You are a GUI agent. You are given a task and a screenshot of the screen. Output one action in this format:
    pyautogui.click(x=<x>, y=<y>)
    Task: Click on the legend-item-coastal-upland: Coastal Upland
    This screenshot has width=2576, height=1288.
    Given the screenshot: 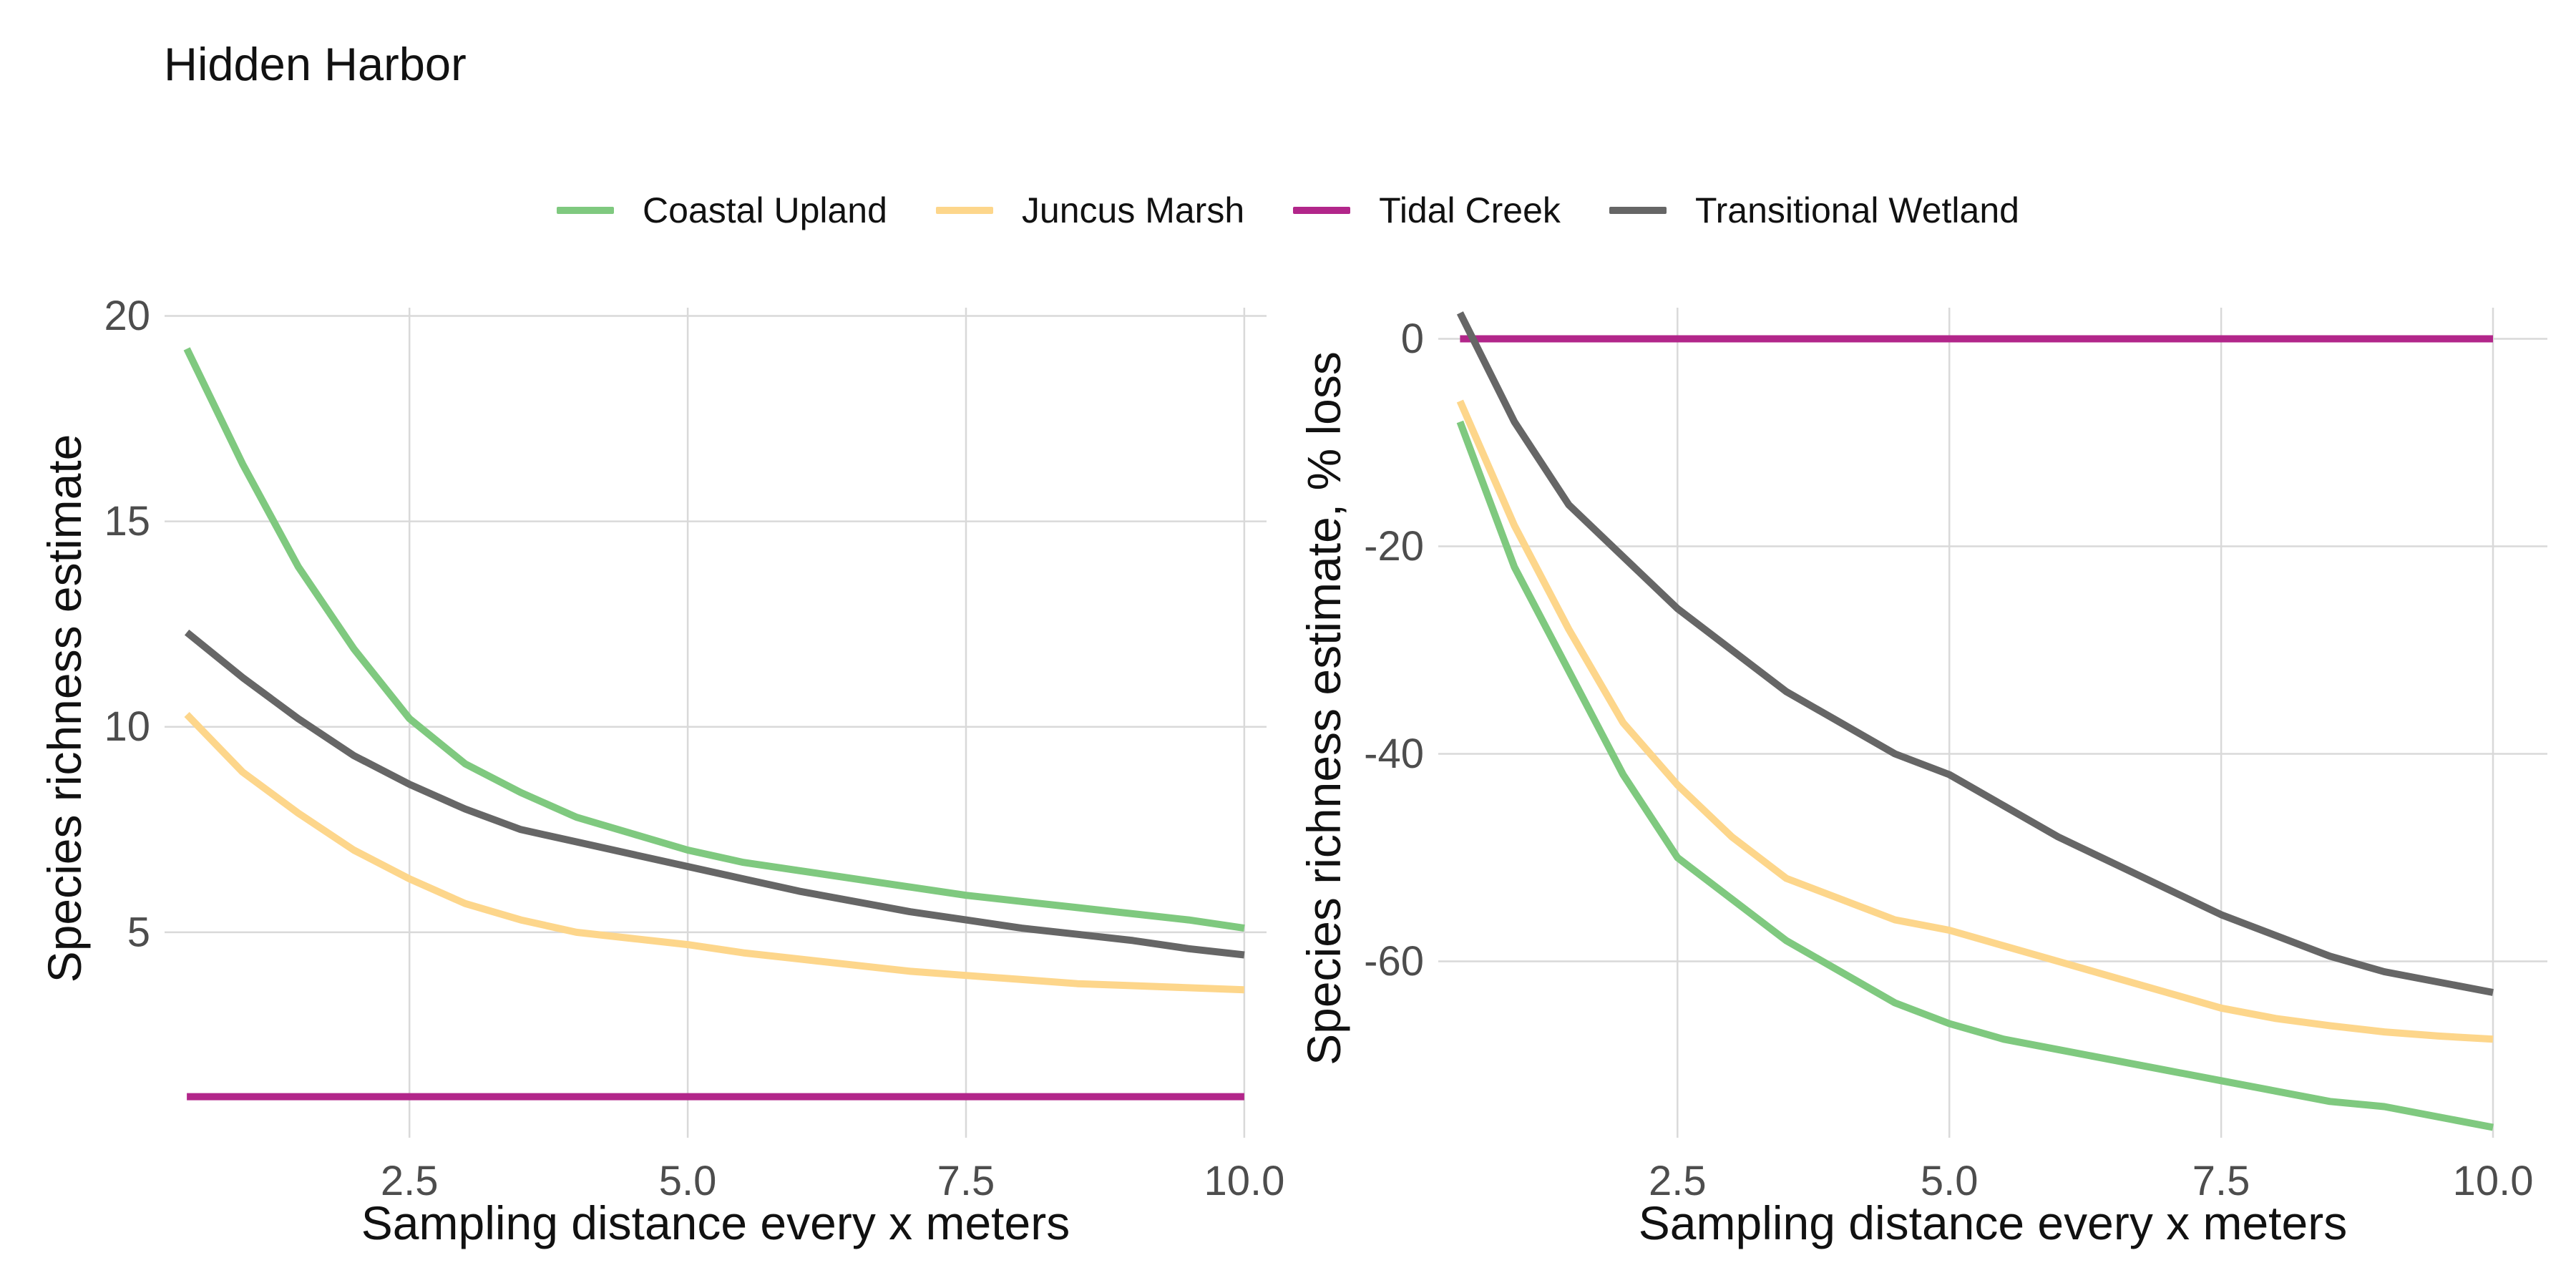 What is the action you would take?
    pyautogui.click(x=722, y=210)
    